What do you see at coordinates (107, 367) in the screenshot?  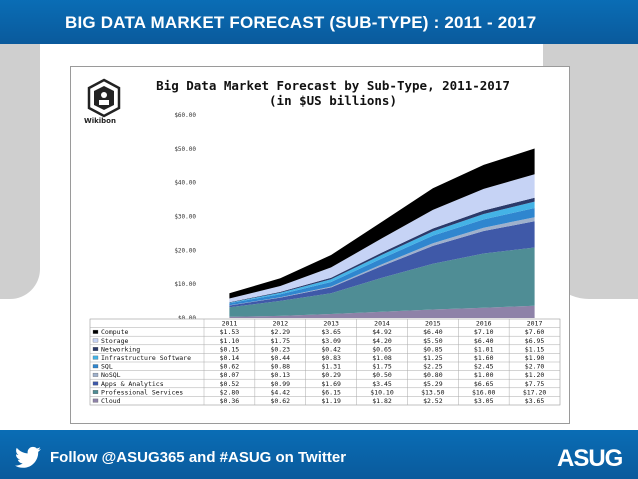 I see `legend-entry: SQL` at bounding box center [107, 367].